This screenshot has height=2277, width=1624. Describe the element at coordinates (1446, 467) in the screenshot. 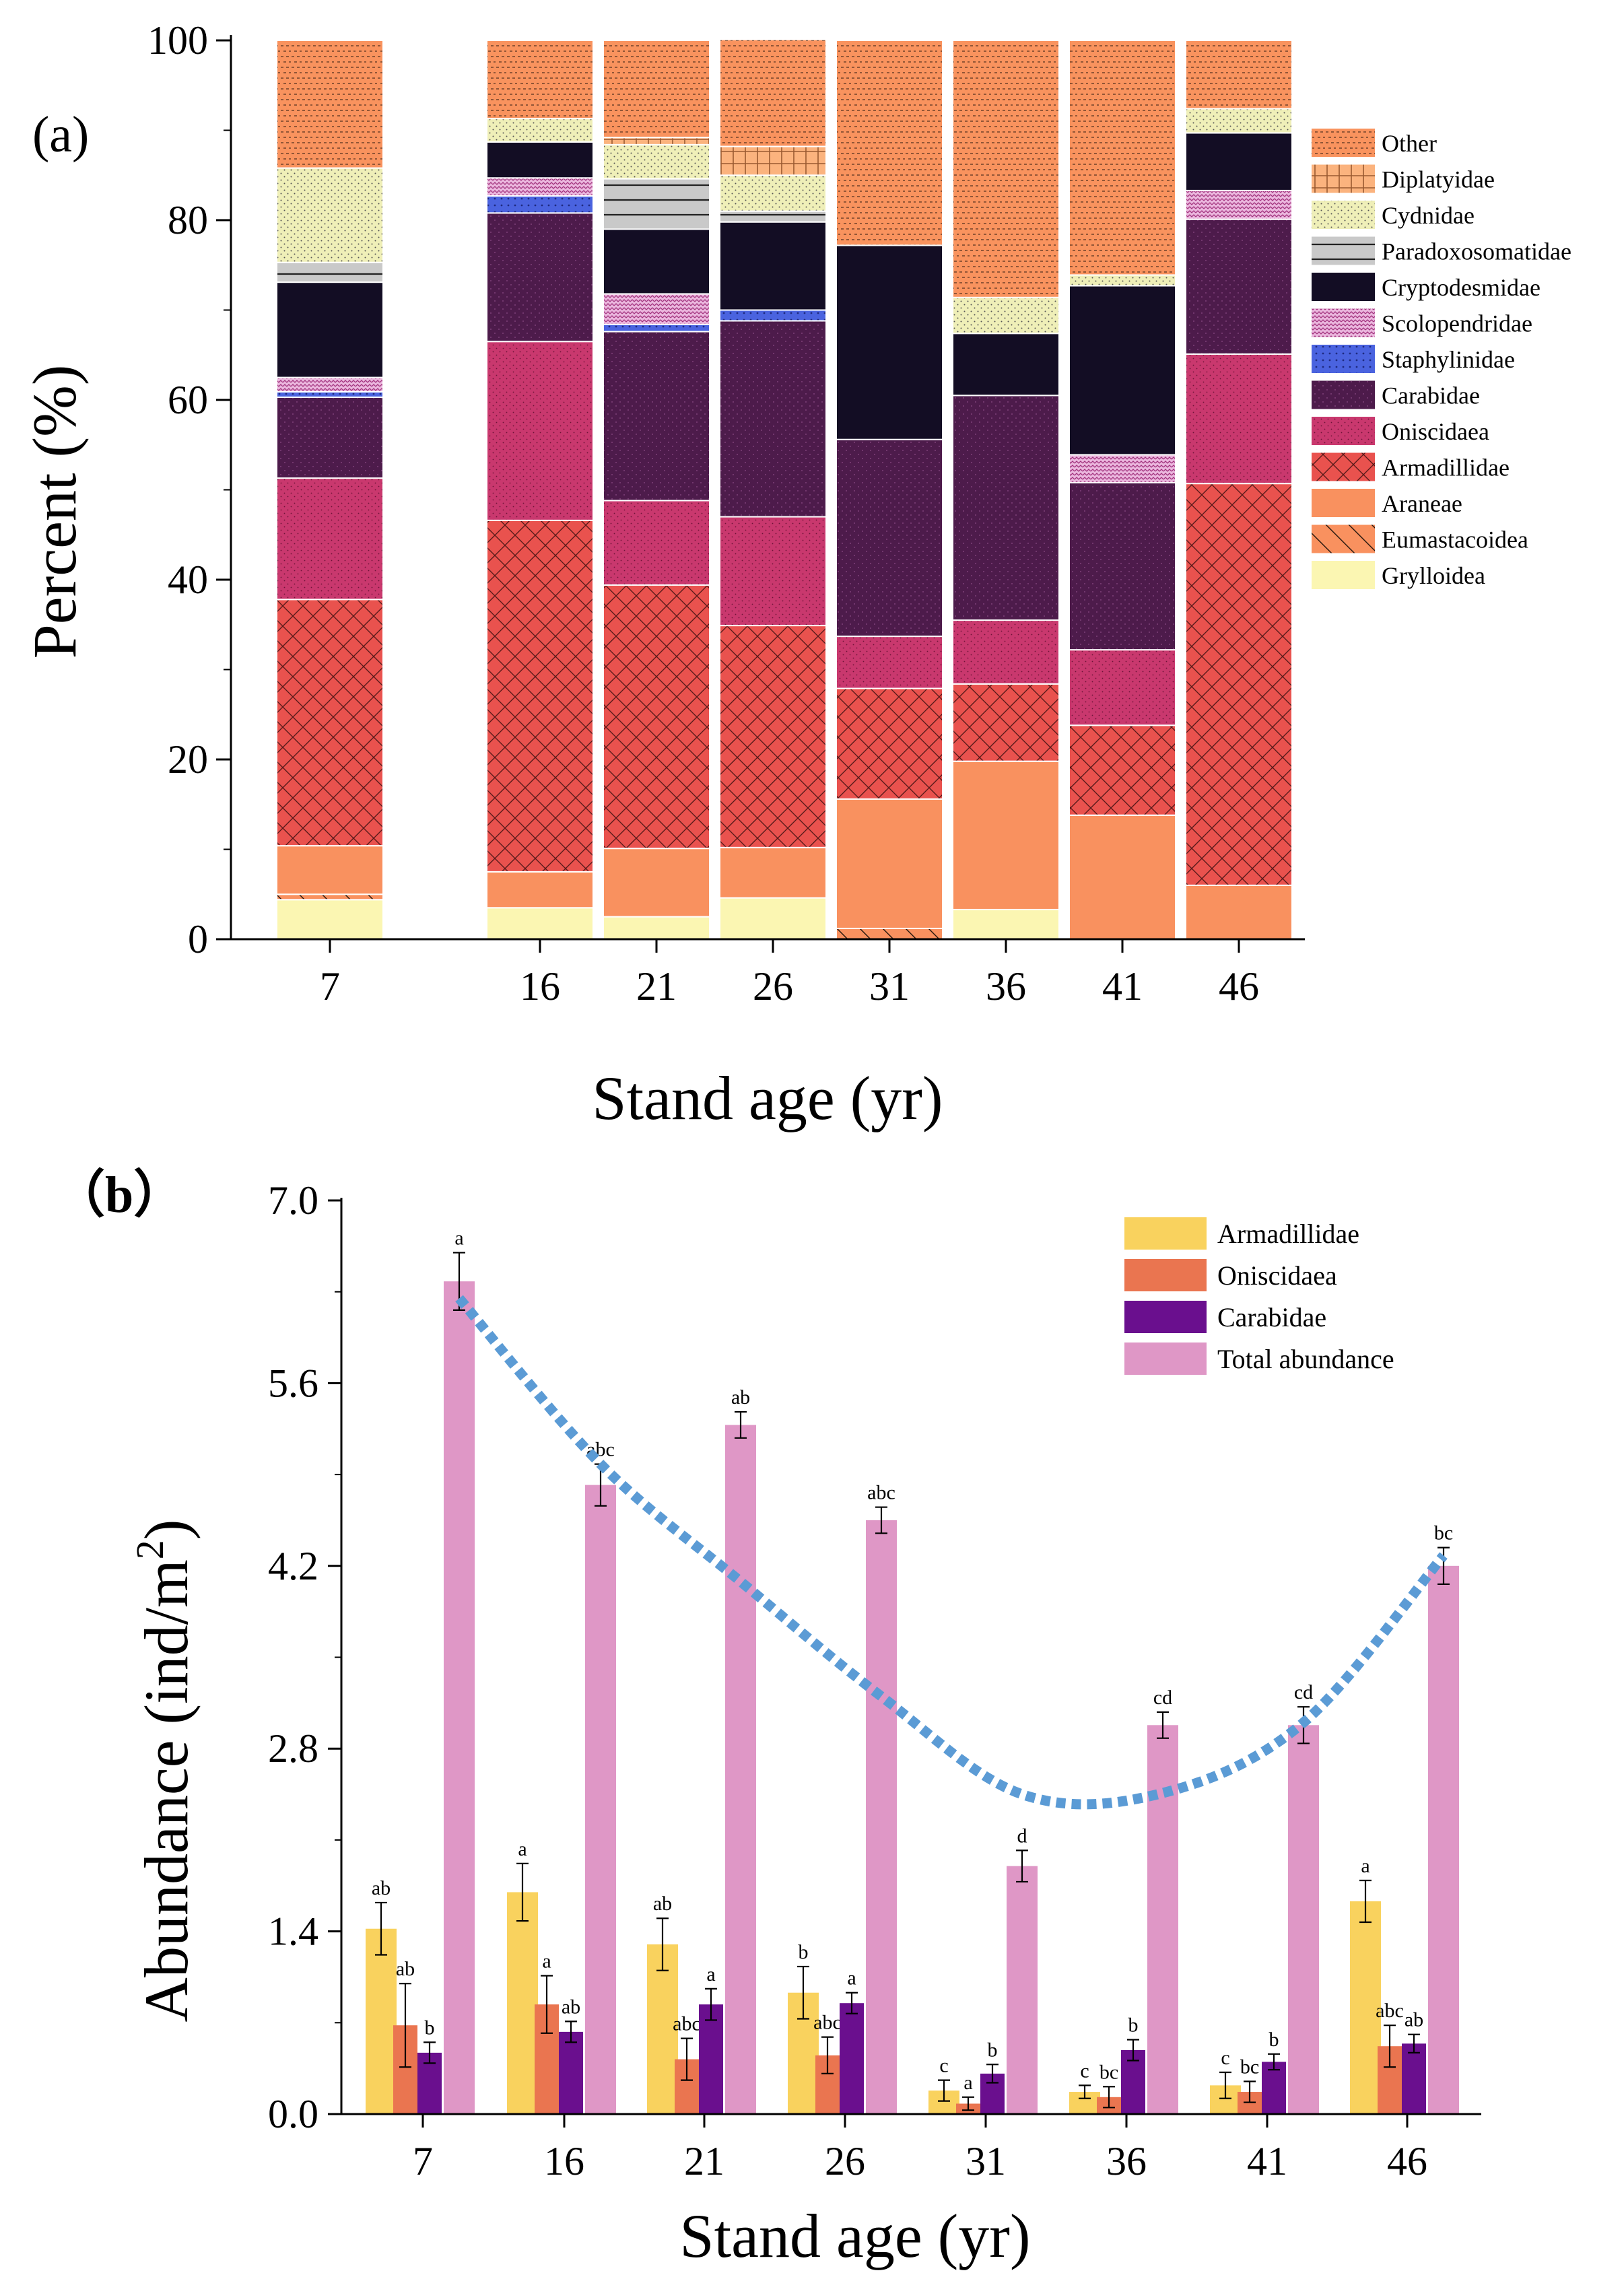

I see `legend-label-armadillidae: Armadillidae` at that location.